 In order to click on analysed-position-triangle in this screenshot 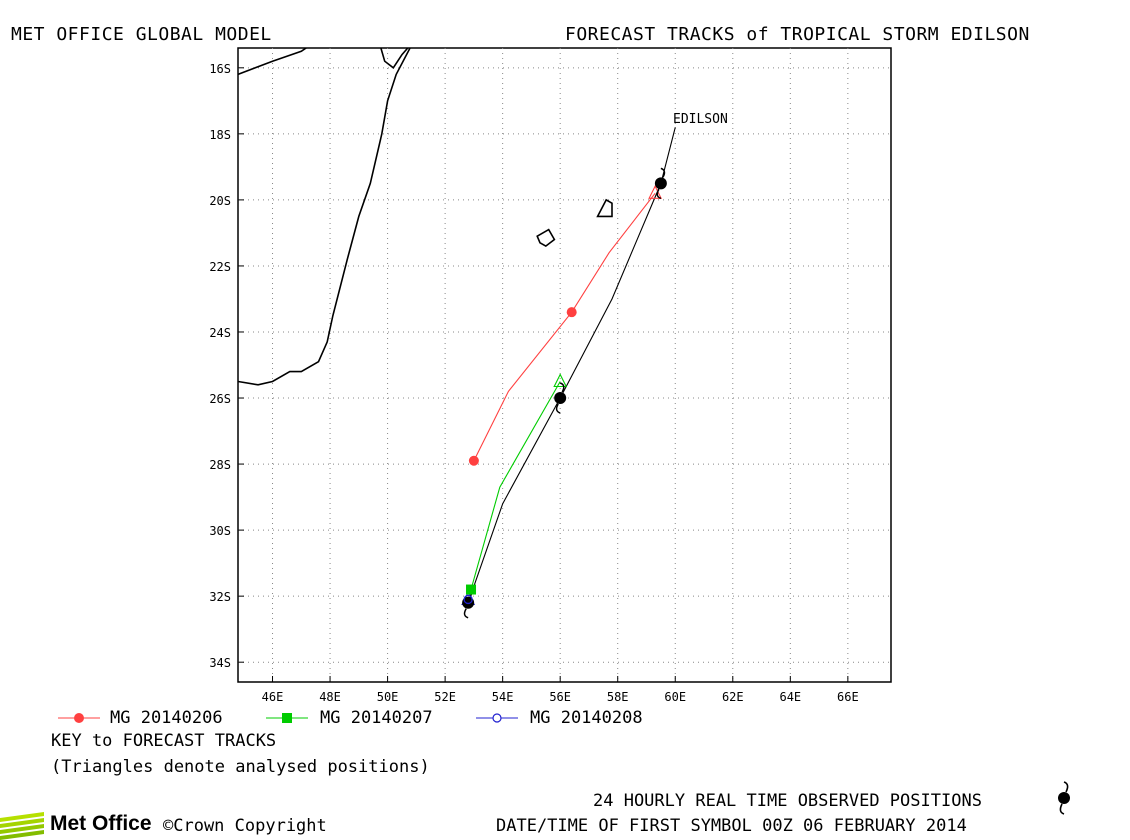, I will do `click(560, 380)`.